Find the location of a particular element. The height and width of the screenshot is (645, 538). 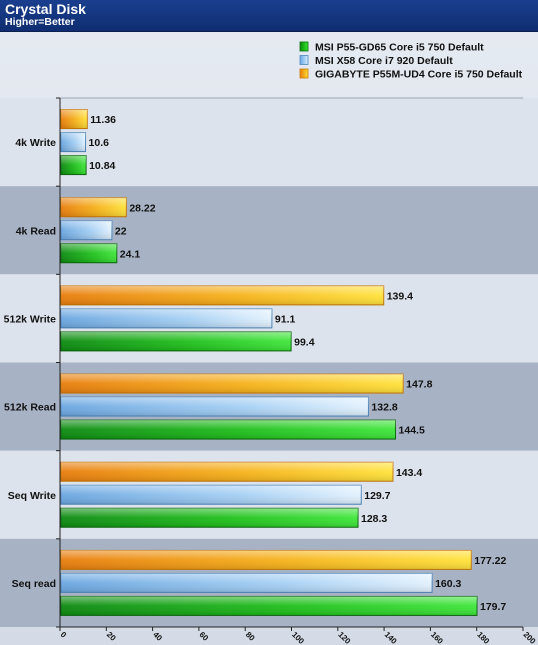

category-label: 512k Read is located at coordinates (30, 408).